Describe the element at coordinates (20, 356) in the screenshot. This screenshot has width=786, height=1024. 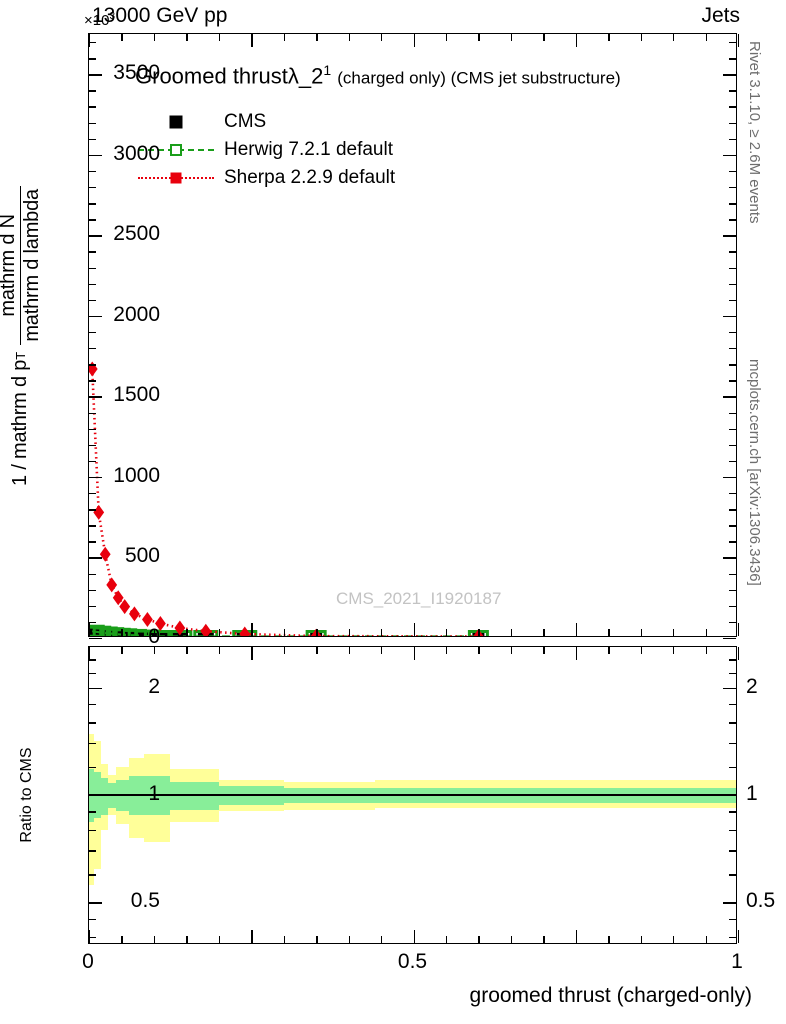
I see `y-axis-title-denom-sub: T` at that location.